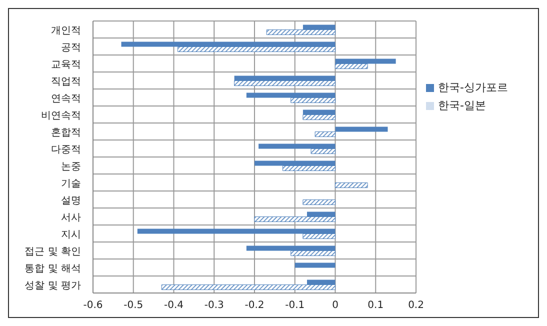 The width and height of the screenshot is (547, 326). Describe the element at coordinates (134, 306) in the screenshot. I see `x-tick-label: -0.5` at that location.